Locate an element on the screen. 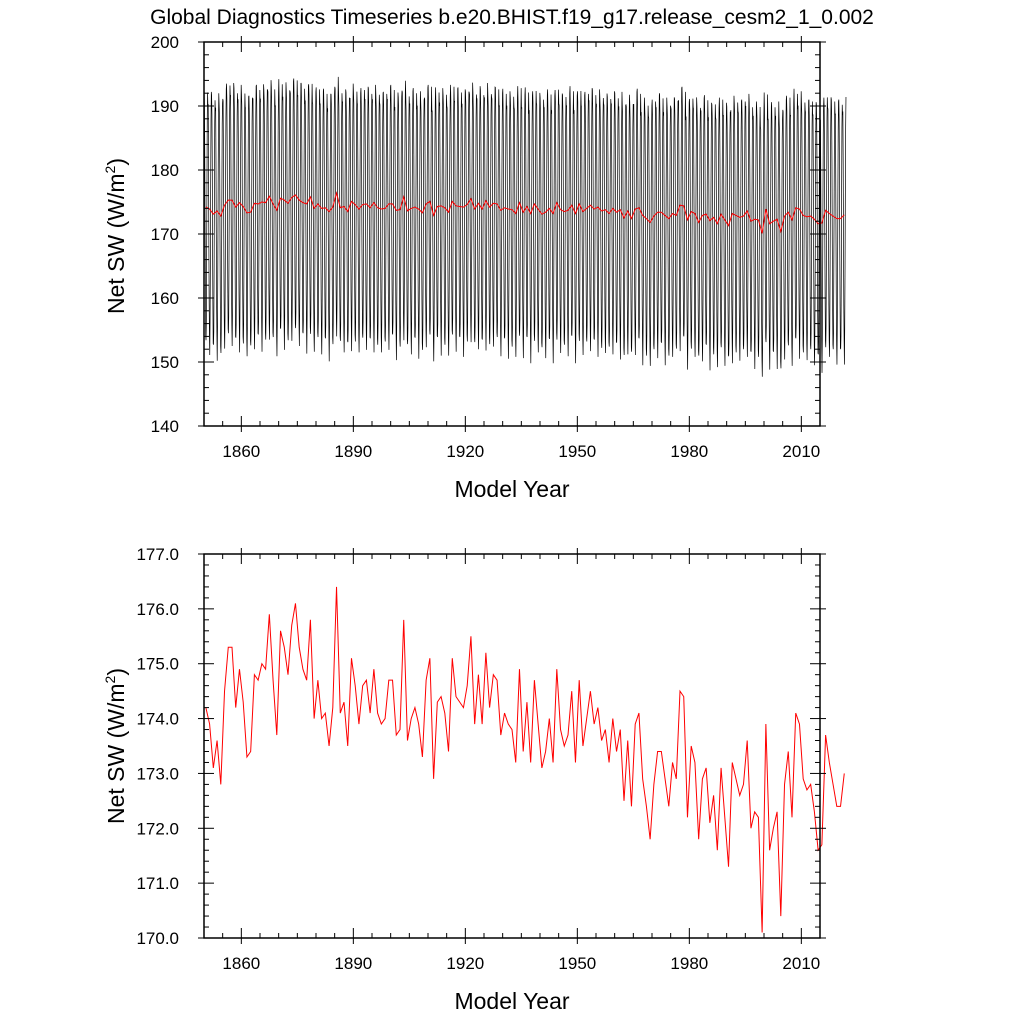 The image size is (1024, 1024). y-tick-label: 180 is located at coordinates (165, 170).